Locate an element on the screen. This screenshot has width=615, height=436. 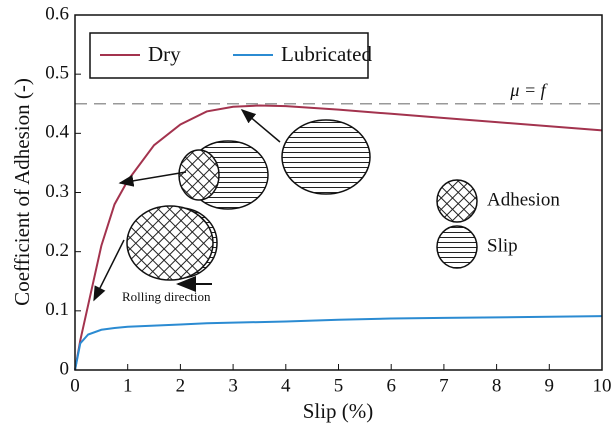
y-axis-label: Coefficient of Adhesion (-) is located at coordinates (22, 192).